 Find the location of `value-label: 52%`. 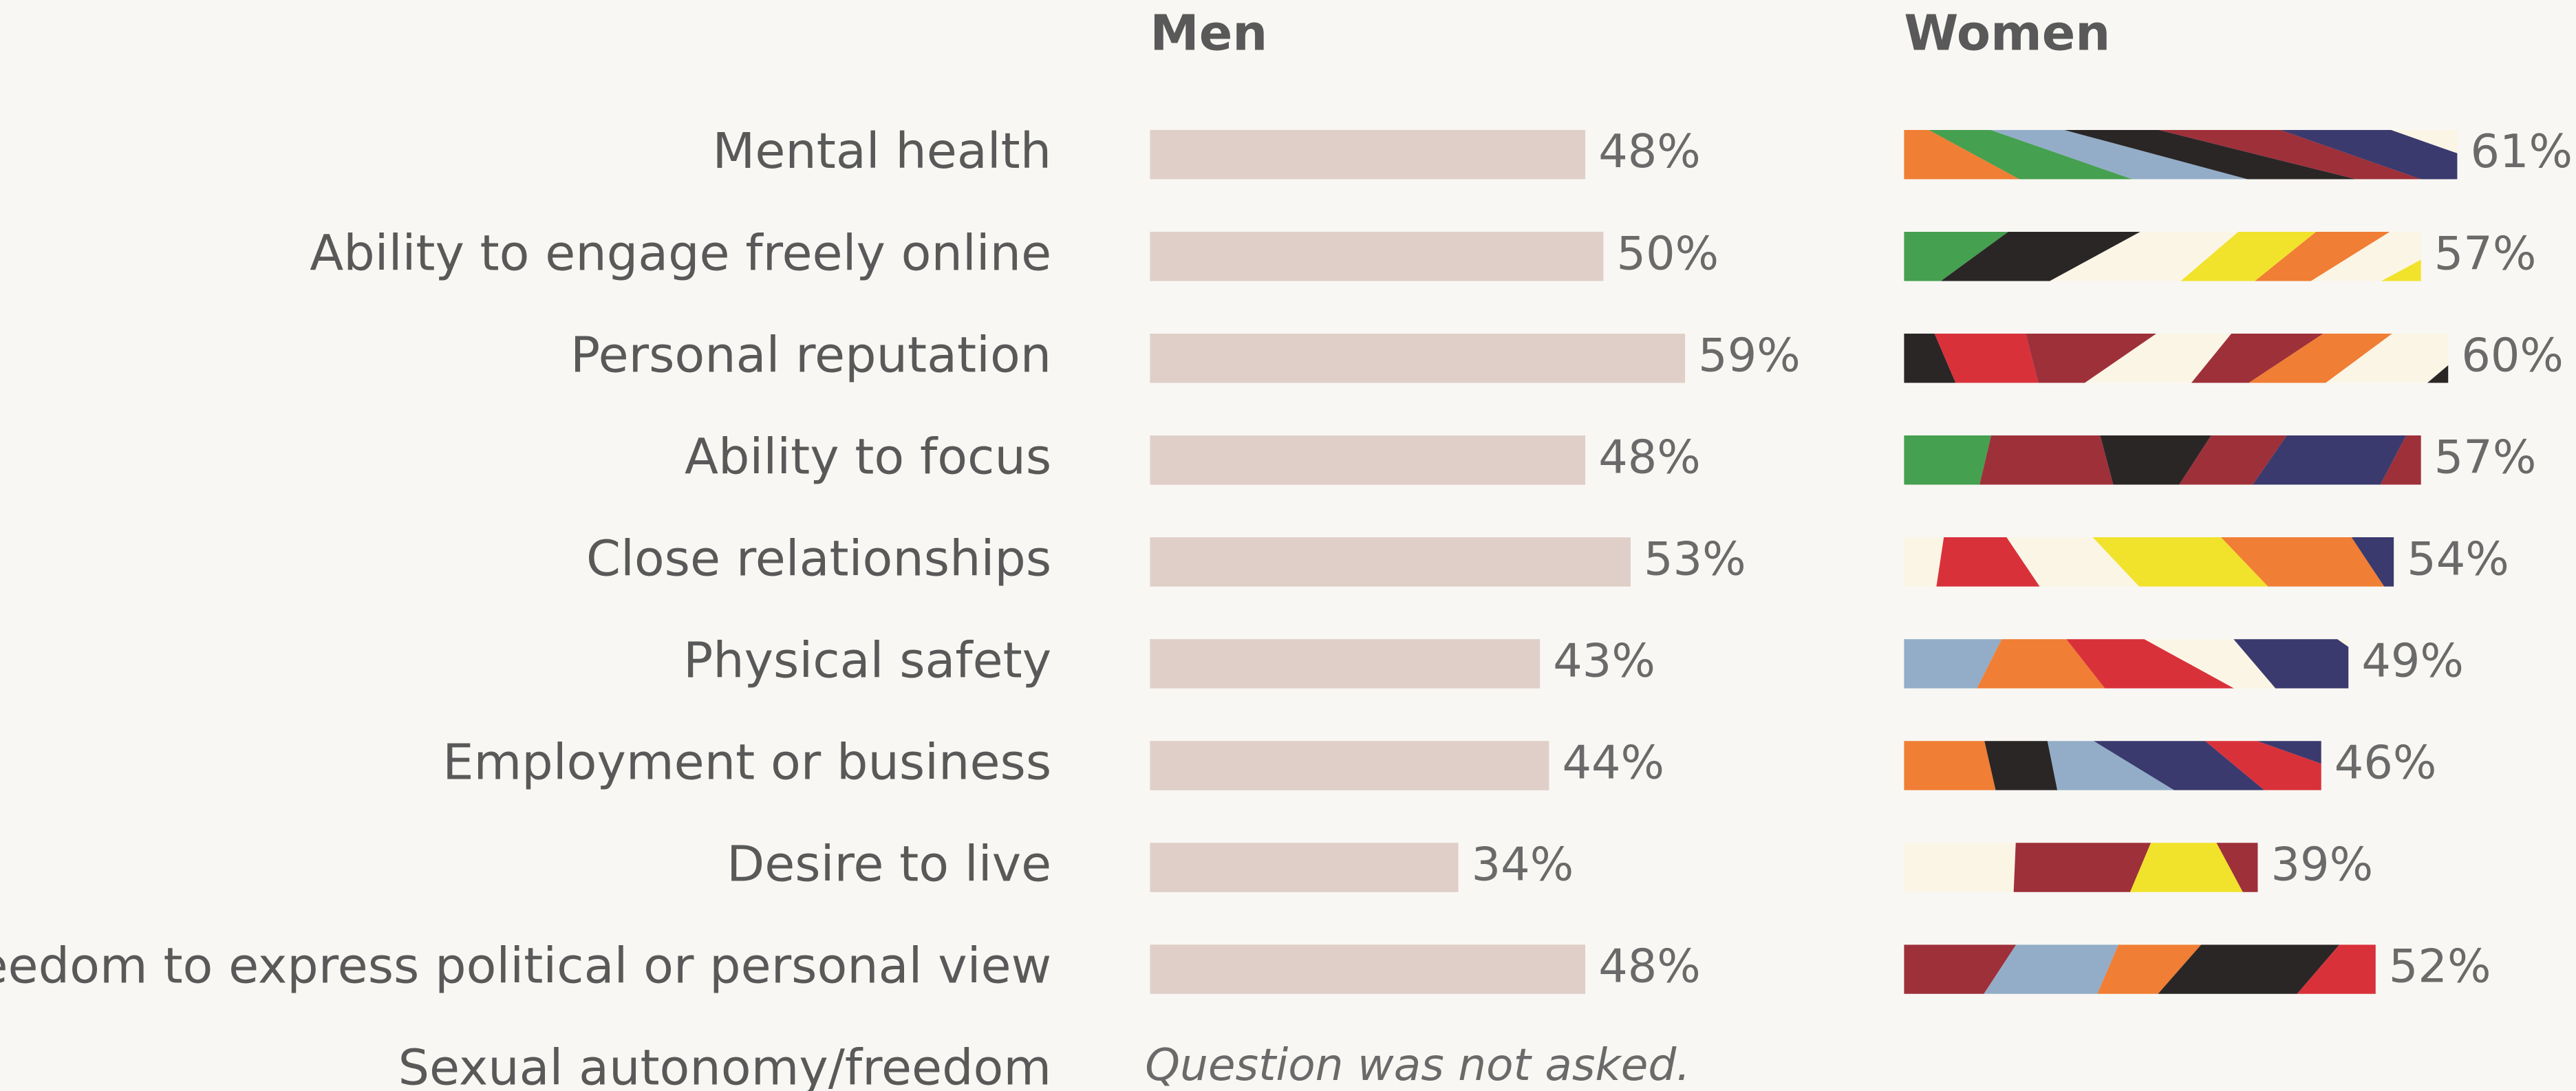

value-label: 52% is located at coordinates (2440, 966).